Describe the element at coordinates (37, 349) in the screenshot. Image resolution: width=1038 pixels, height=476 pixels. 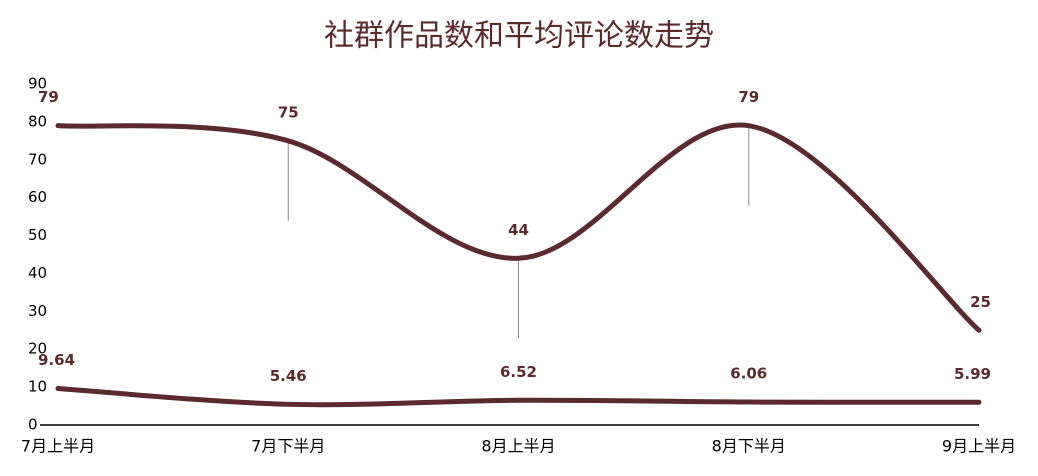
I see `y-tick-label: 20` at that location.